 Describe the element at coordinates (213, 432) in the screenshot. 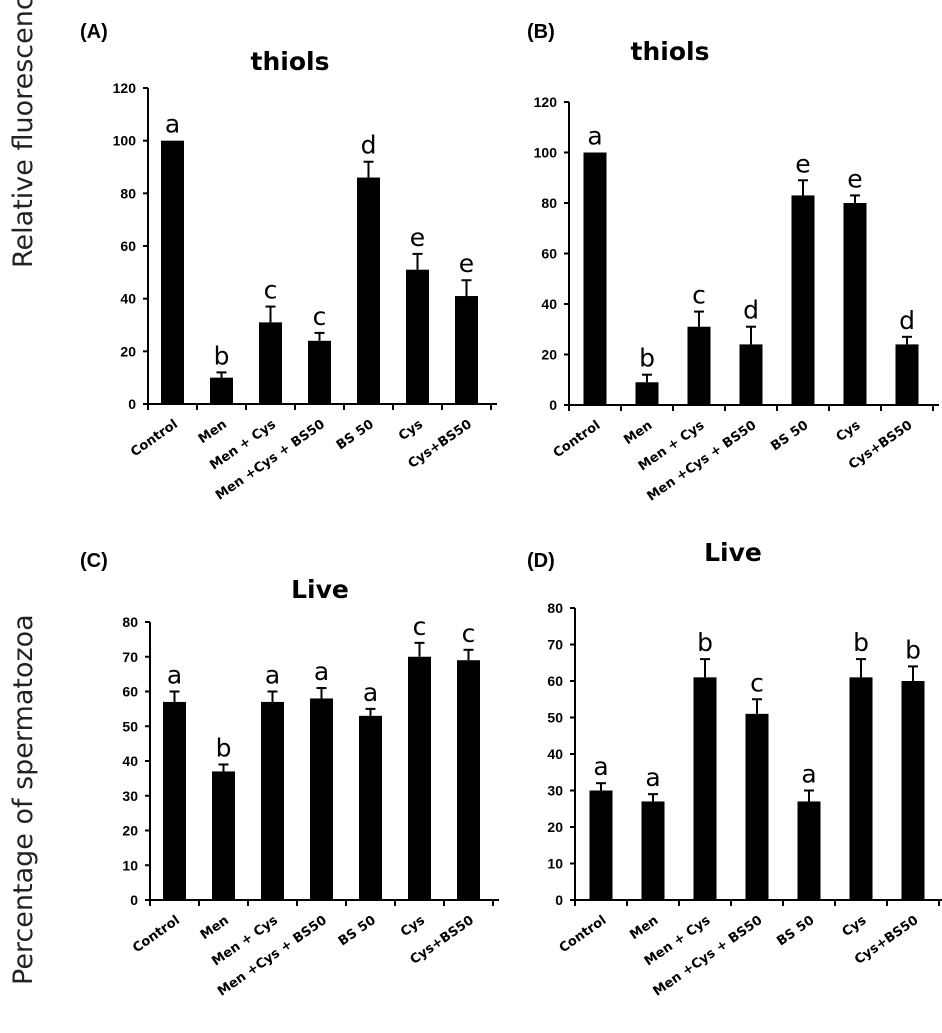

I see `panel-a-category-label: Men` at that location.